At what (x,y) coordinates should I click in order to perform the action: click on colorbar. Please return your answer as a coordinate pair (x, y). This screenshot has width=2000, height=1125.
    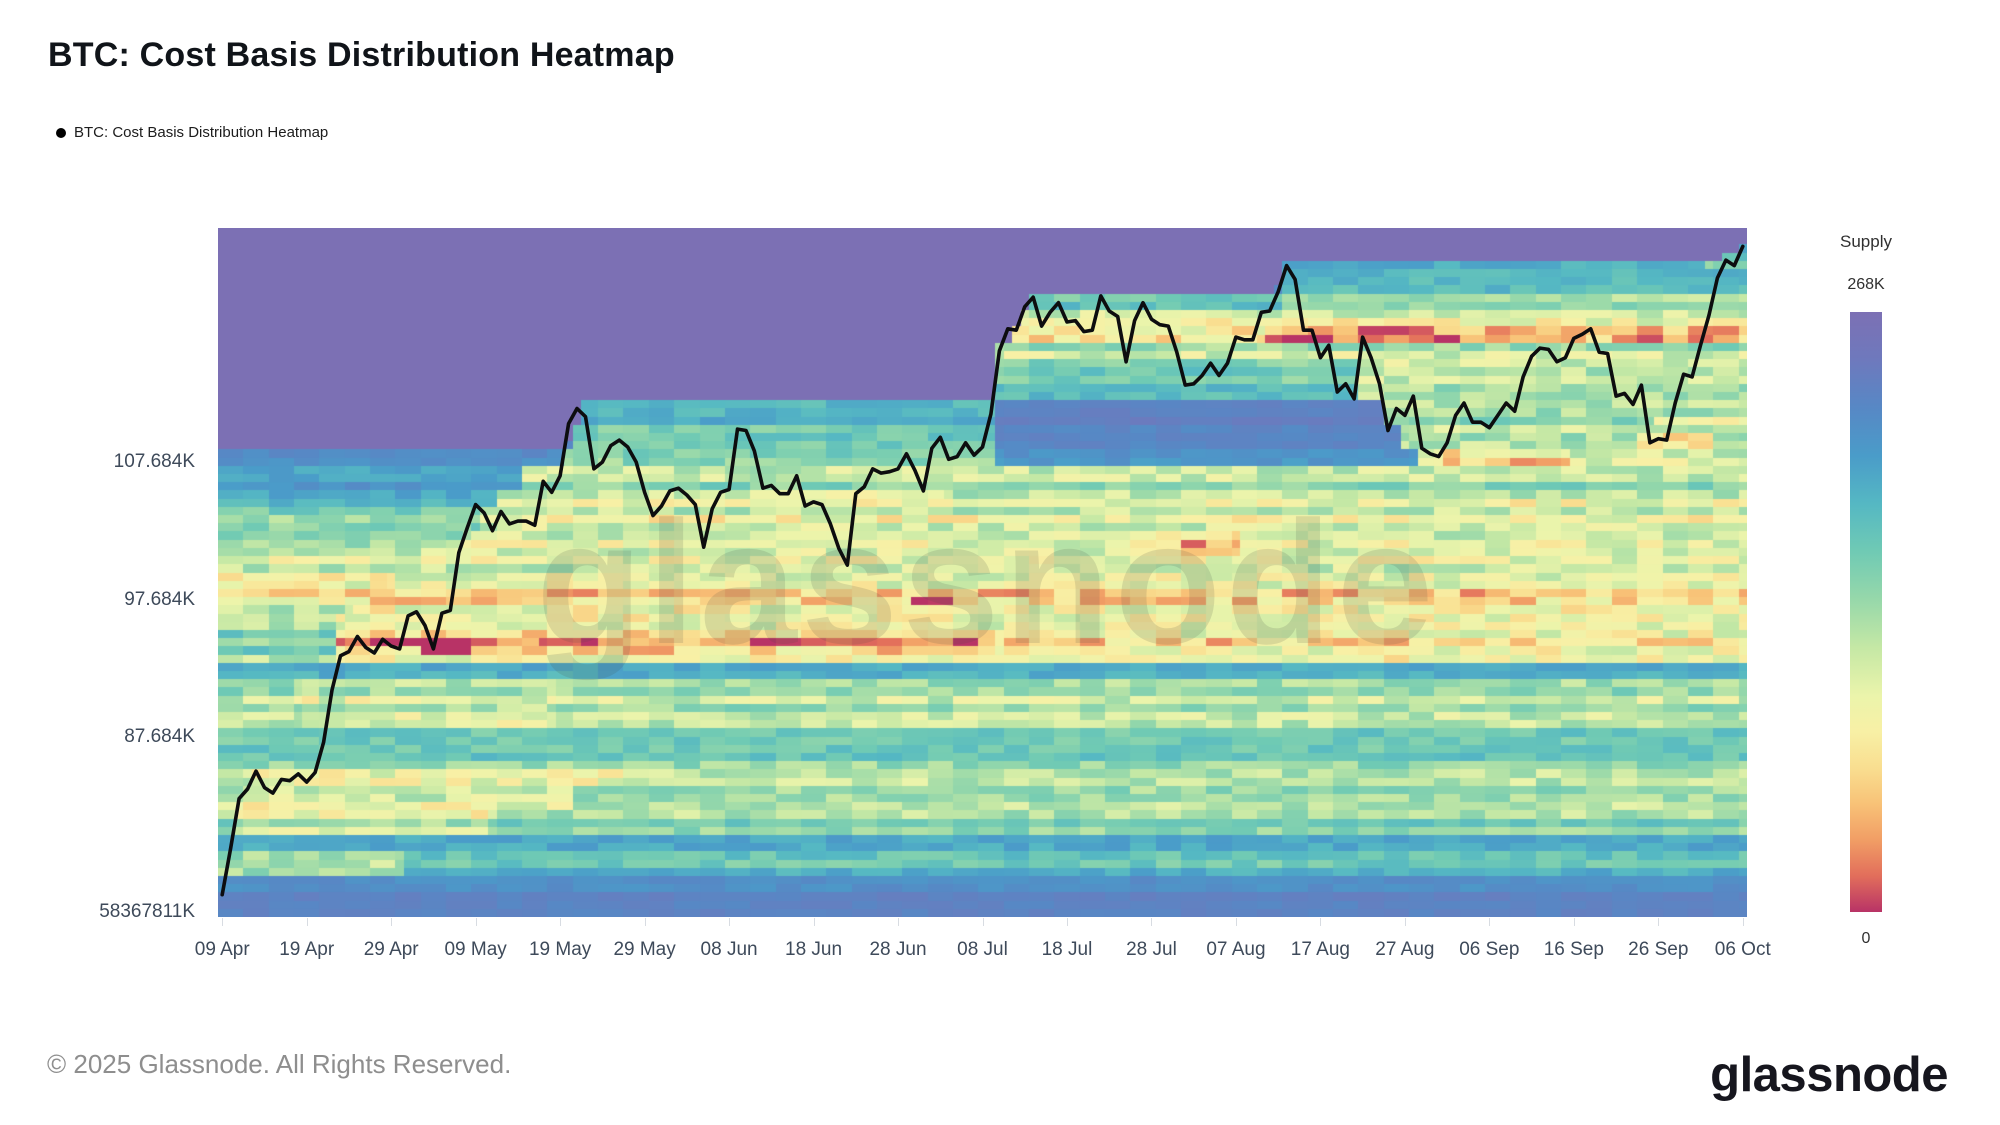
    Looking at the image, I should click on (1866, 612).